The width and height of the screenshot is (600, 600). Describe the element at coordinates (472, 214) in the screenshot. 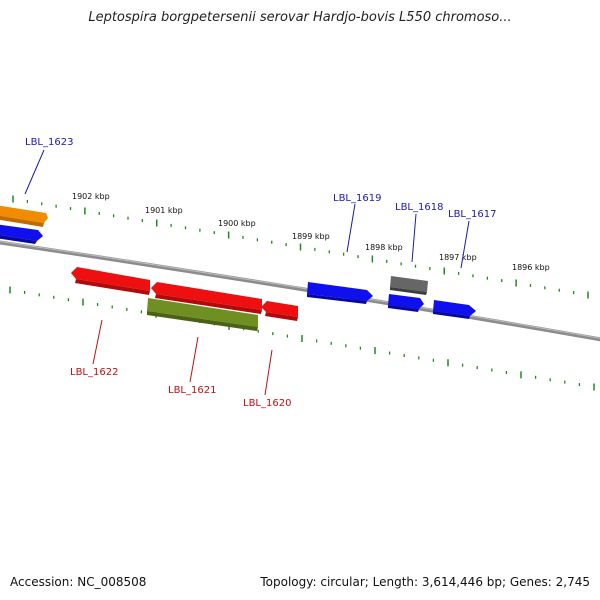

I see `gene-label-lbl-1617: LBL_1617` at that location.